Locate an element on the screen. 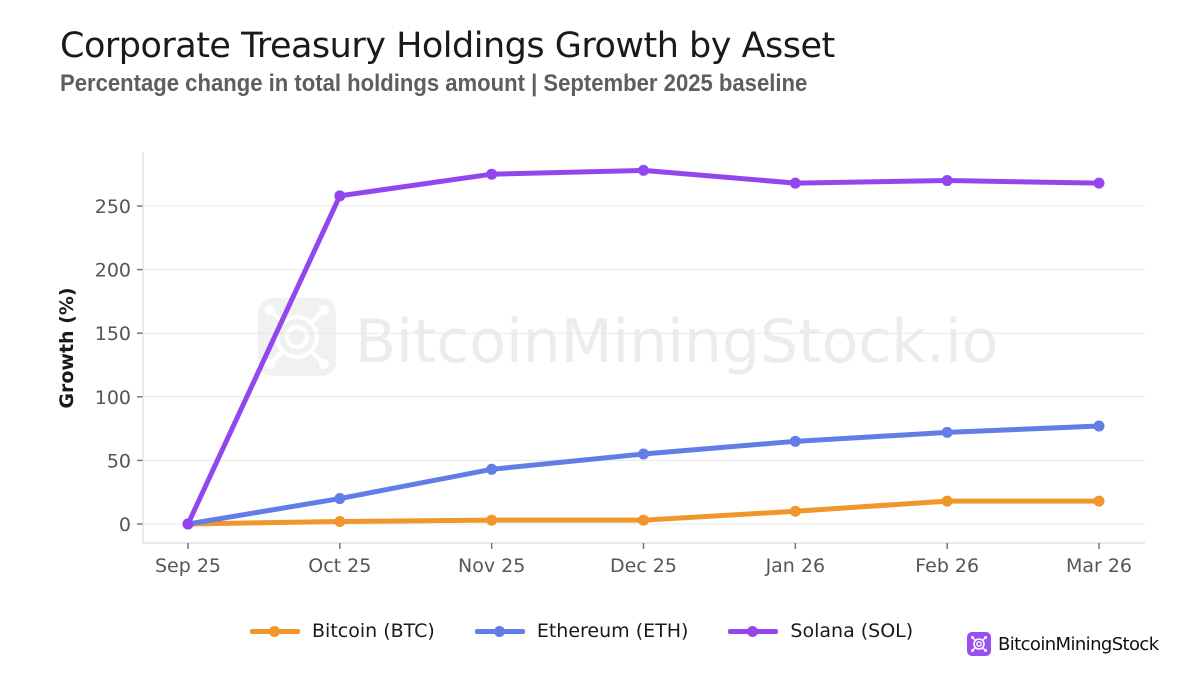  y-tick-label: 50 is located at coordinates (119, 461).